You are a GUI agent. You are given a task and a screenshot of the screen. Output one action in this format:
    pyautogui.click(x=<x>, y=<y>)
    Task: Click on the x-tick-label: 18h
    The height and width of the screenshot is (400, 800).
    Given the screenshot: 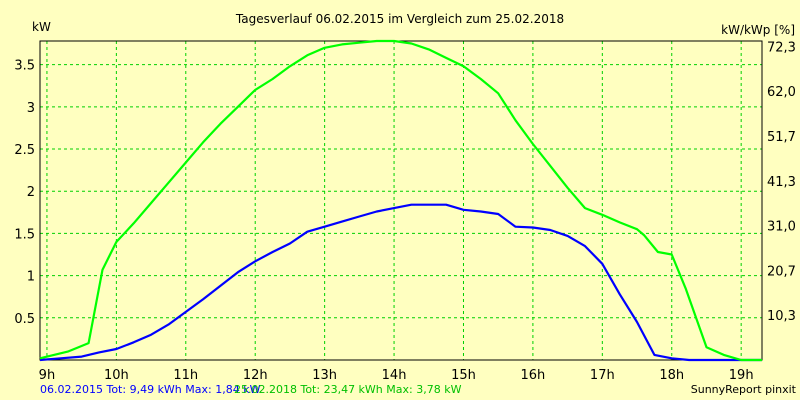 What is the action you would take?
    pyautogui.click(x=671, y=375)
    